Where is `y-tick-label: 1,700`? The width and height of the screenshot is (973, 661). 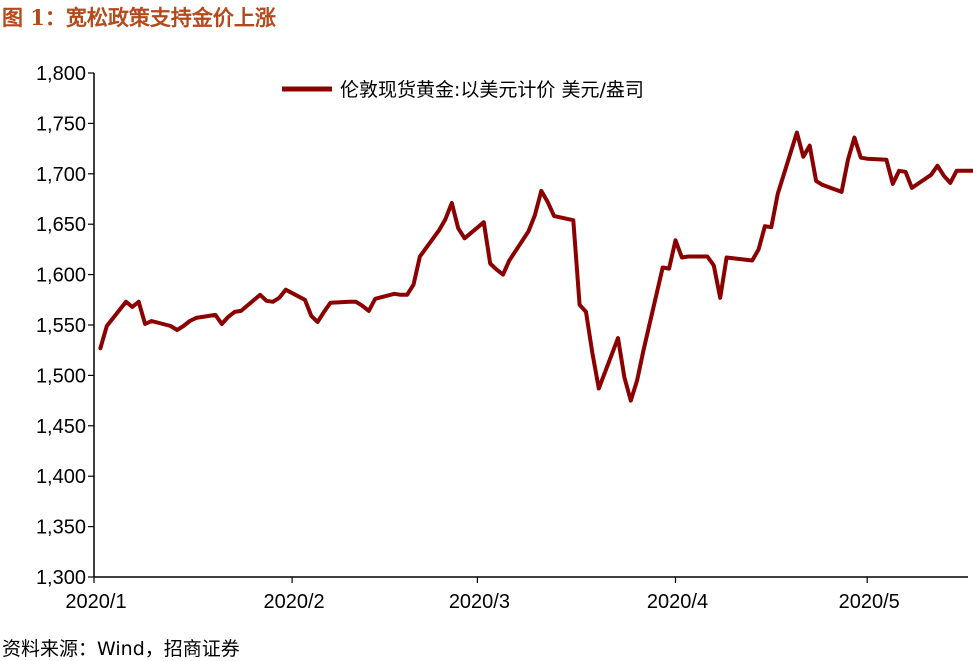 y-tick-label: 1,700 is located at coordinates (61, 175).